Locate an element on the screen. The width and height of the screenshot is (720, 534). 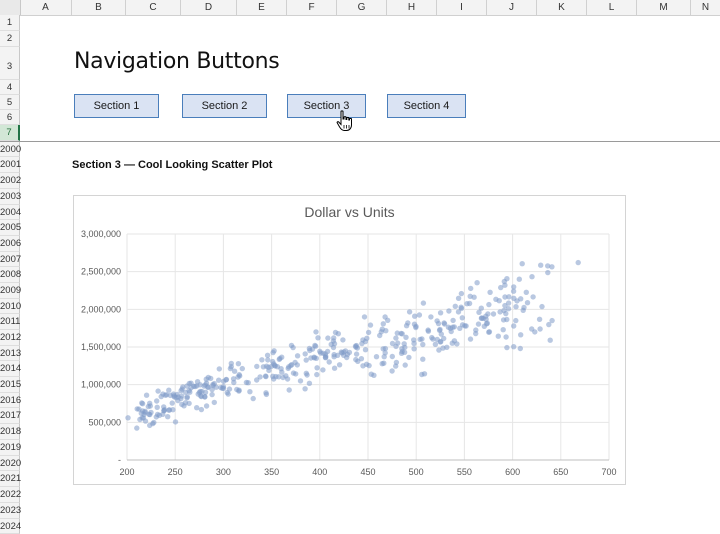
select-all-corner is located at coordinates (10, 7).